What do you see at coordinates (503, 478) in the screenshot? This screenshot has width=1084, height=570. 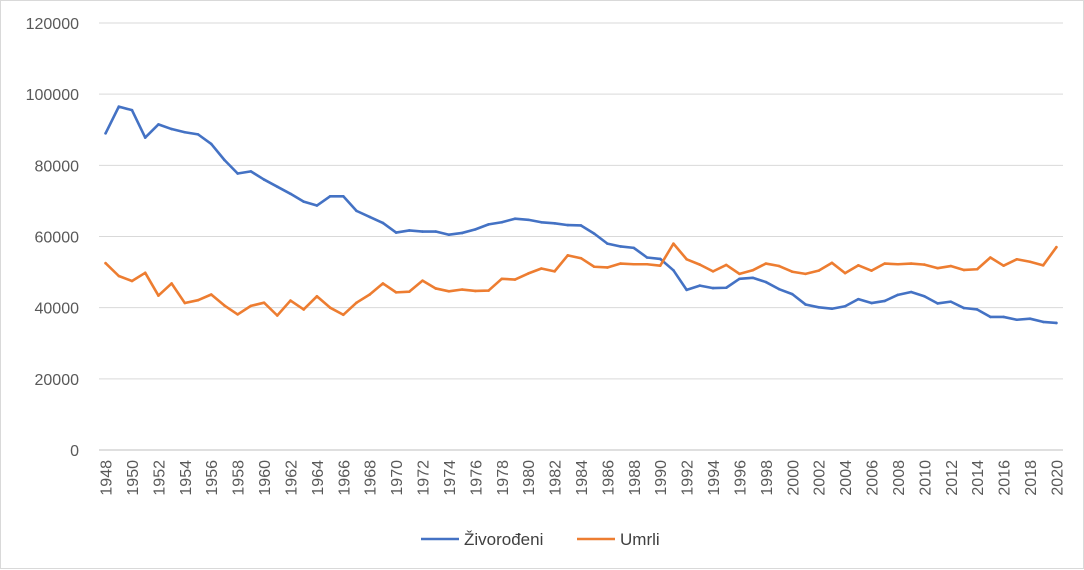 I see `x-tick-label: 1978` at bounding box center [503, 478].